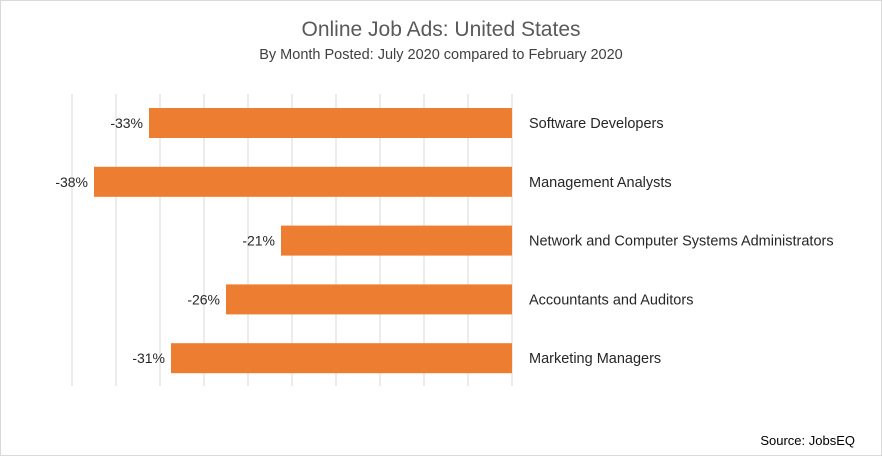 This screenshot has width=882, height=456. Describe the element at coordinates (807, 440) in the screenshot. I see `source-note: Source: JobsEQ` at that location.